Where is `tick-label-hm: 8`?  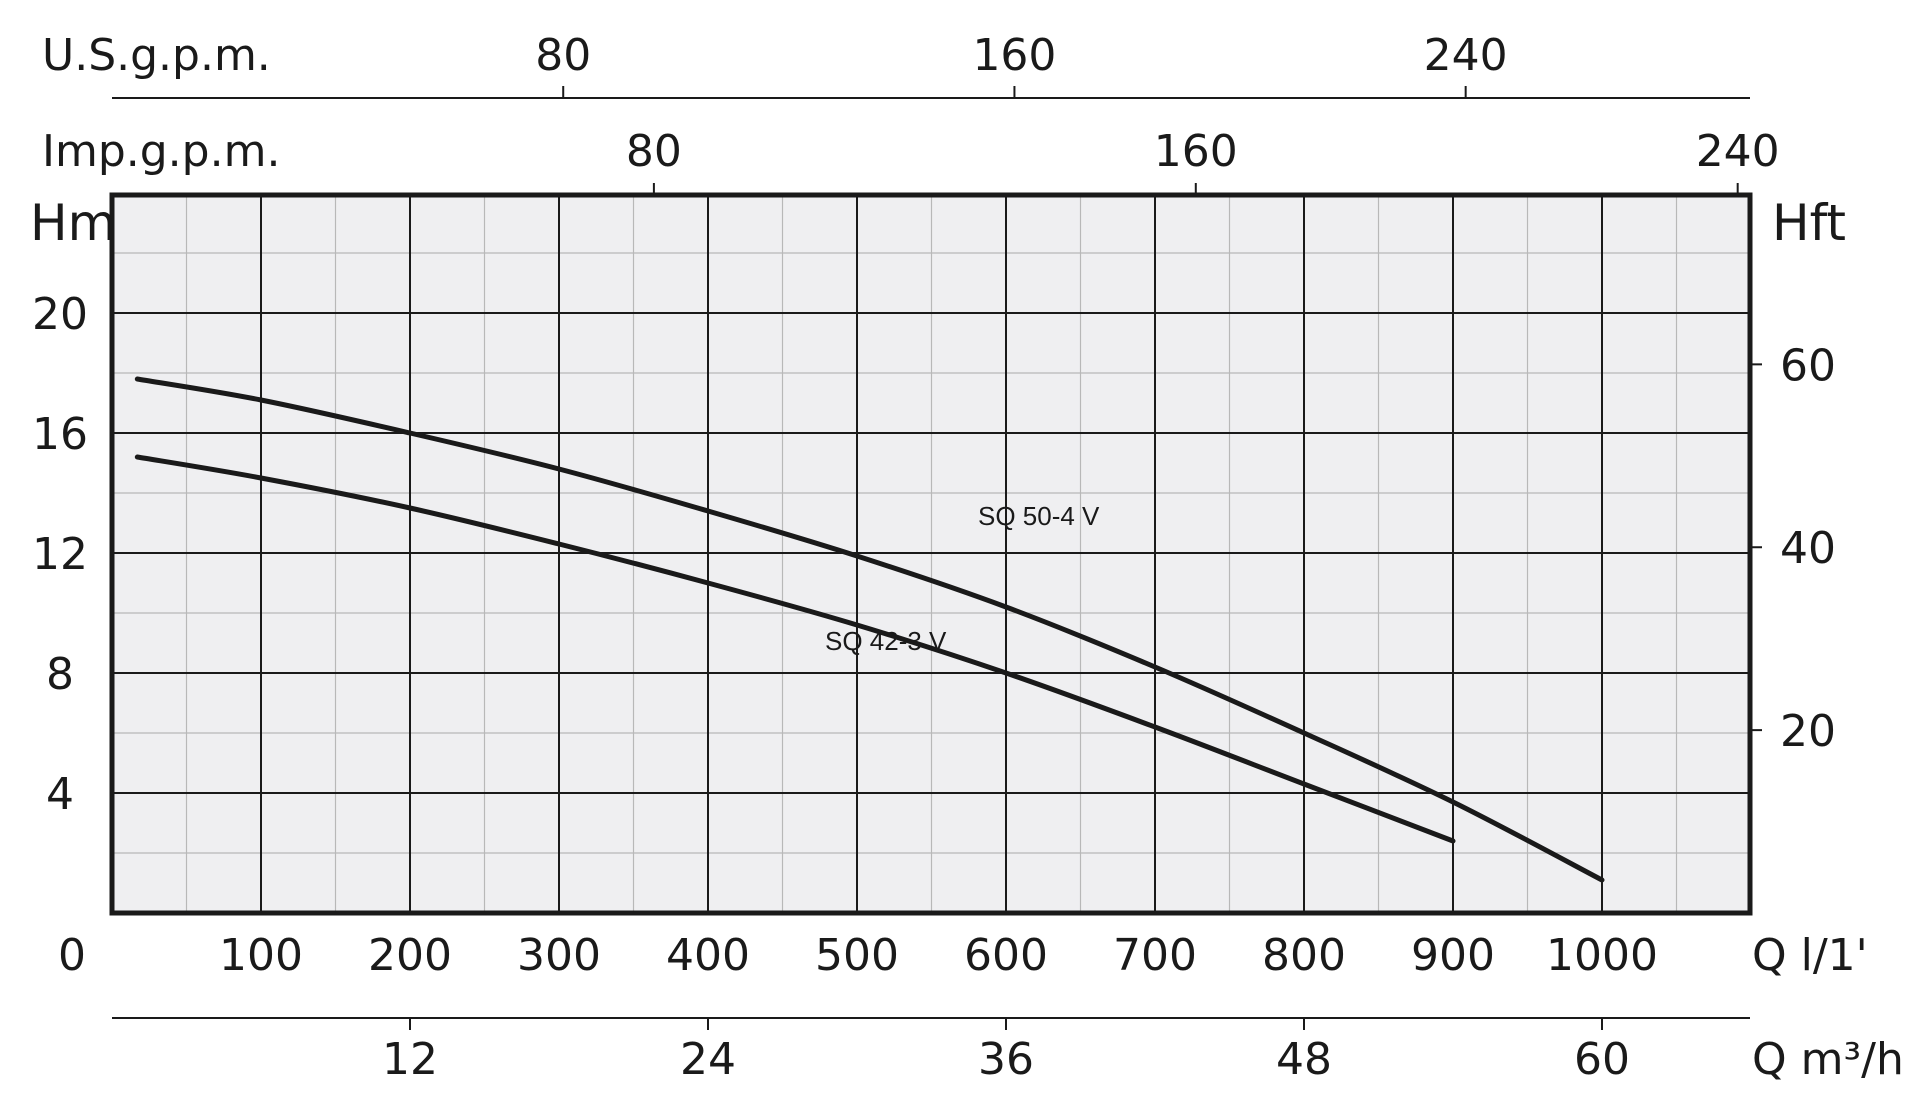 tick-label-hm: 8 is located at coordinates (60, 674).